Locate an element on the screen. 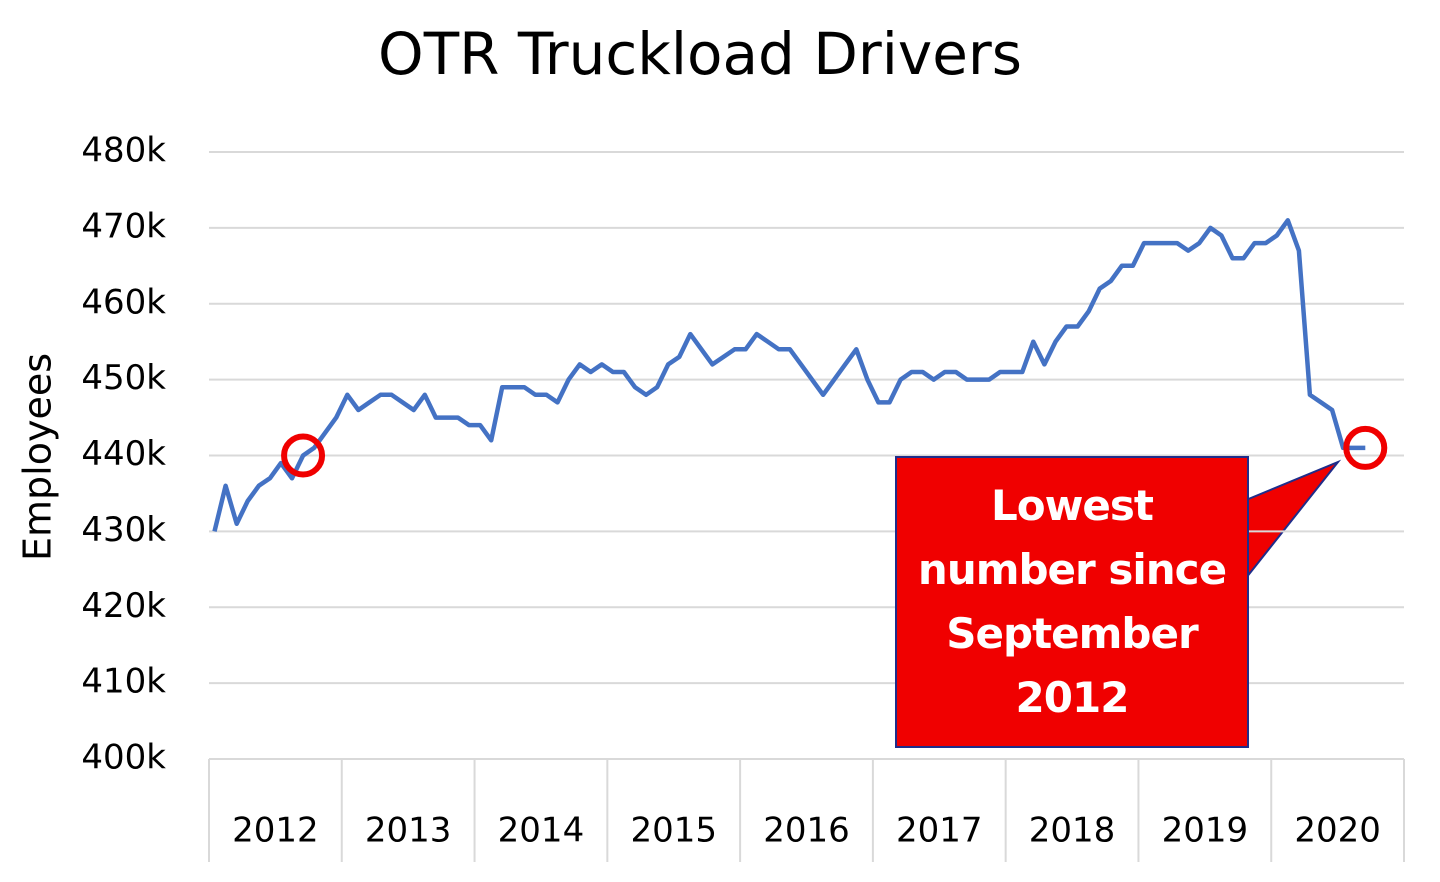 This screenshot has width=1440, height=882. x-tick-label: 2014 is located at coordinates (541, 831).